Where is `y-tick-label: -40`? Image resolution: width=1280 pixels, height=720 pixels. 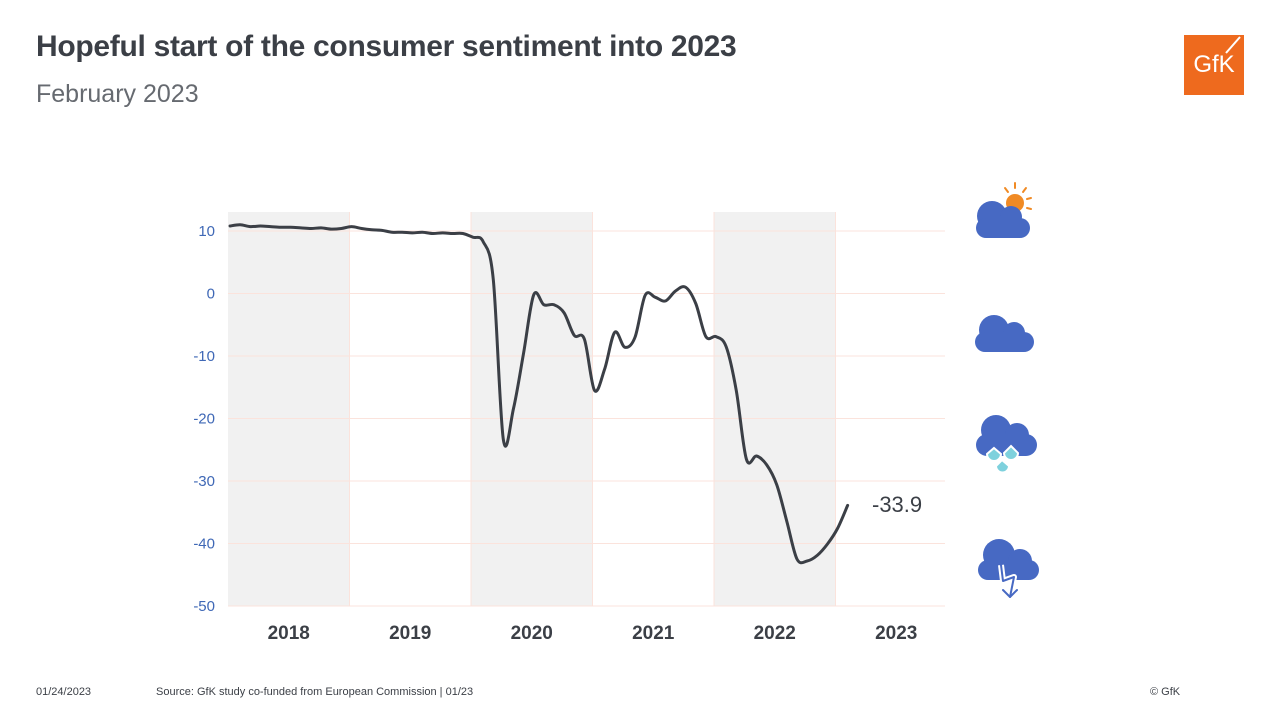 y-tick-label: -40 is located at coordinates (204, 544).